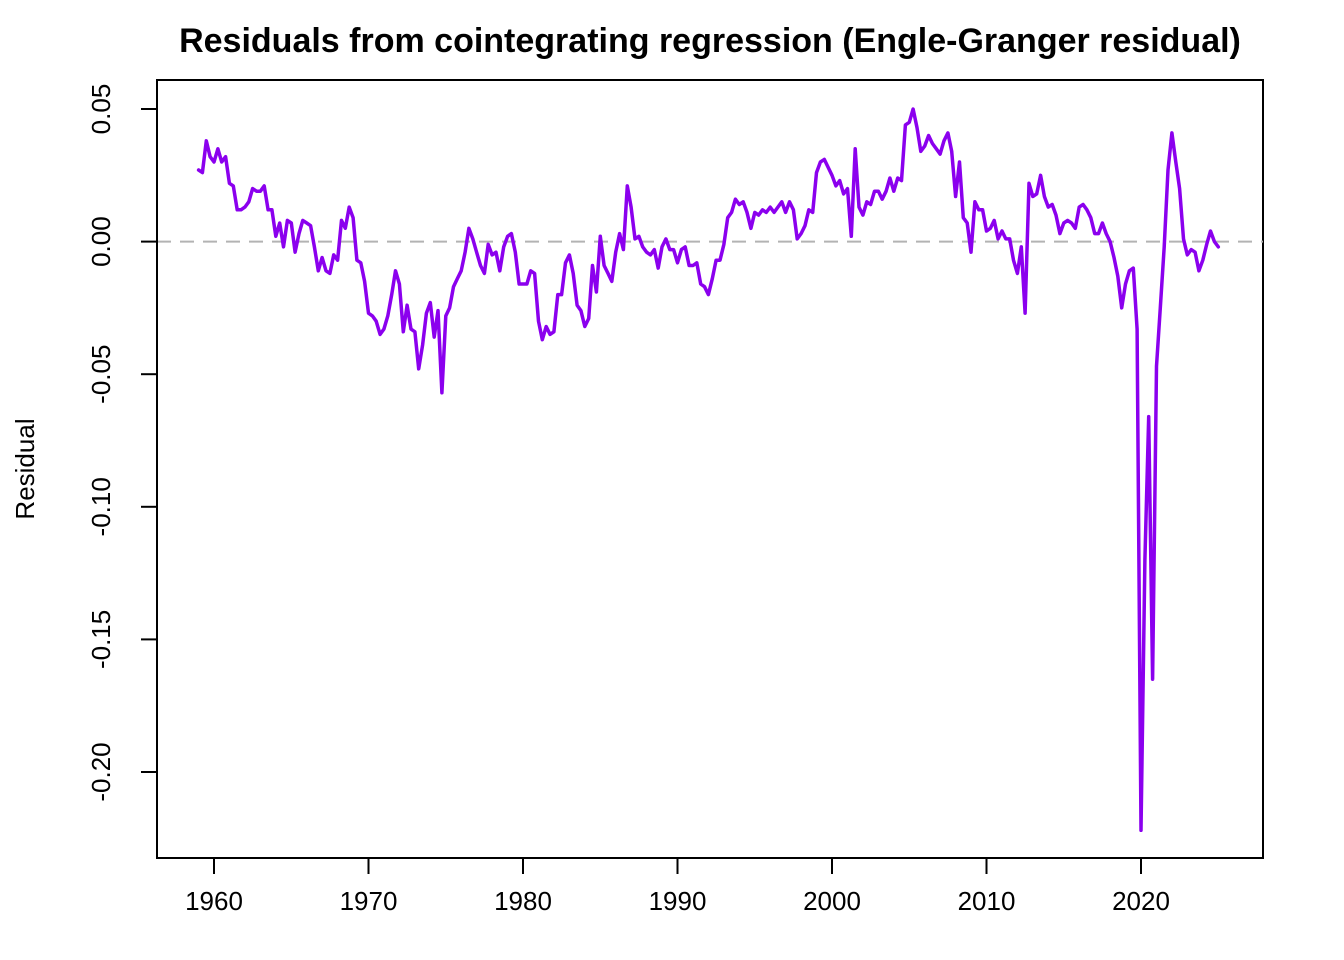 The width and height of the screenshot is (1344, 960). What do you see at coordinates (678, 901) in the screenshot?
I see `x-tick-label: 1990` at bounding box center [678, 901].